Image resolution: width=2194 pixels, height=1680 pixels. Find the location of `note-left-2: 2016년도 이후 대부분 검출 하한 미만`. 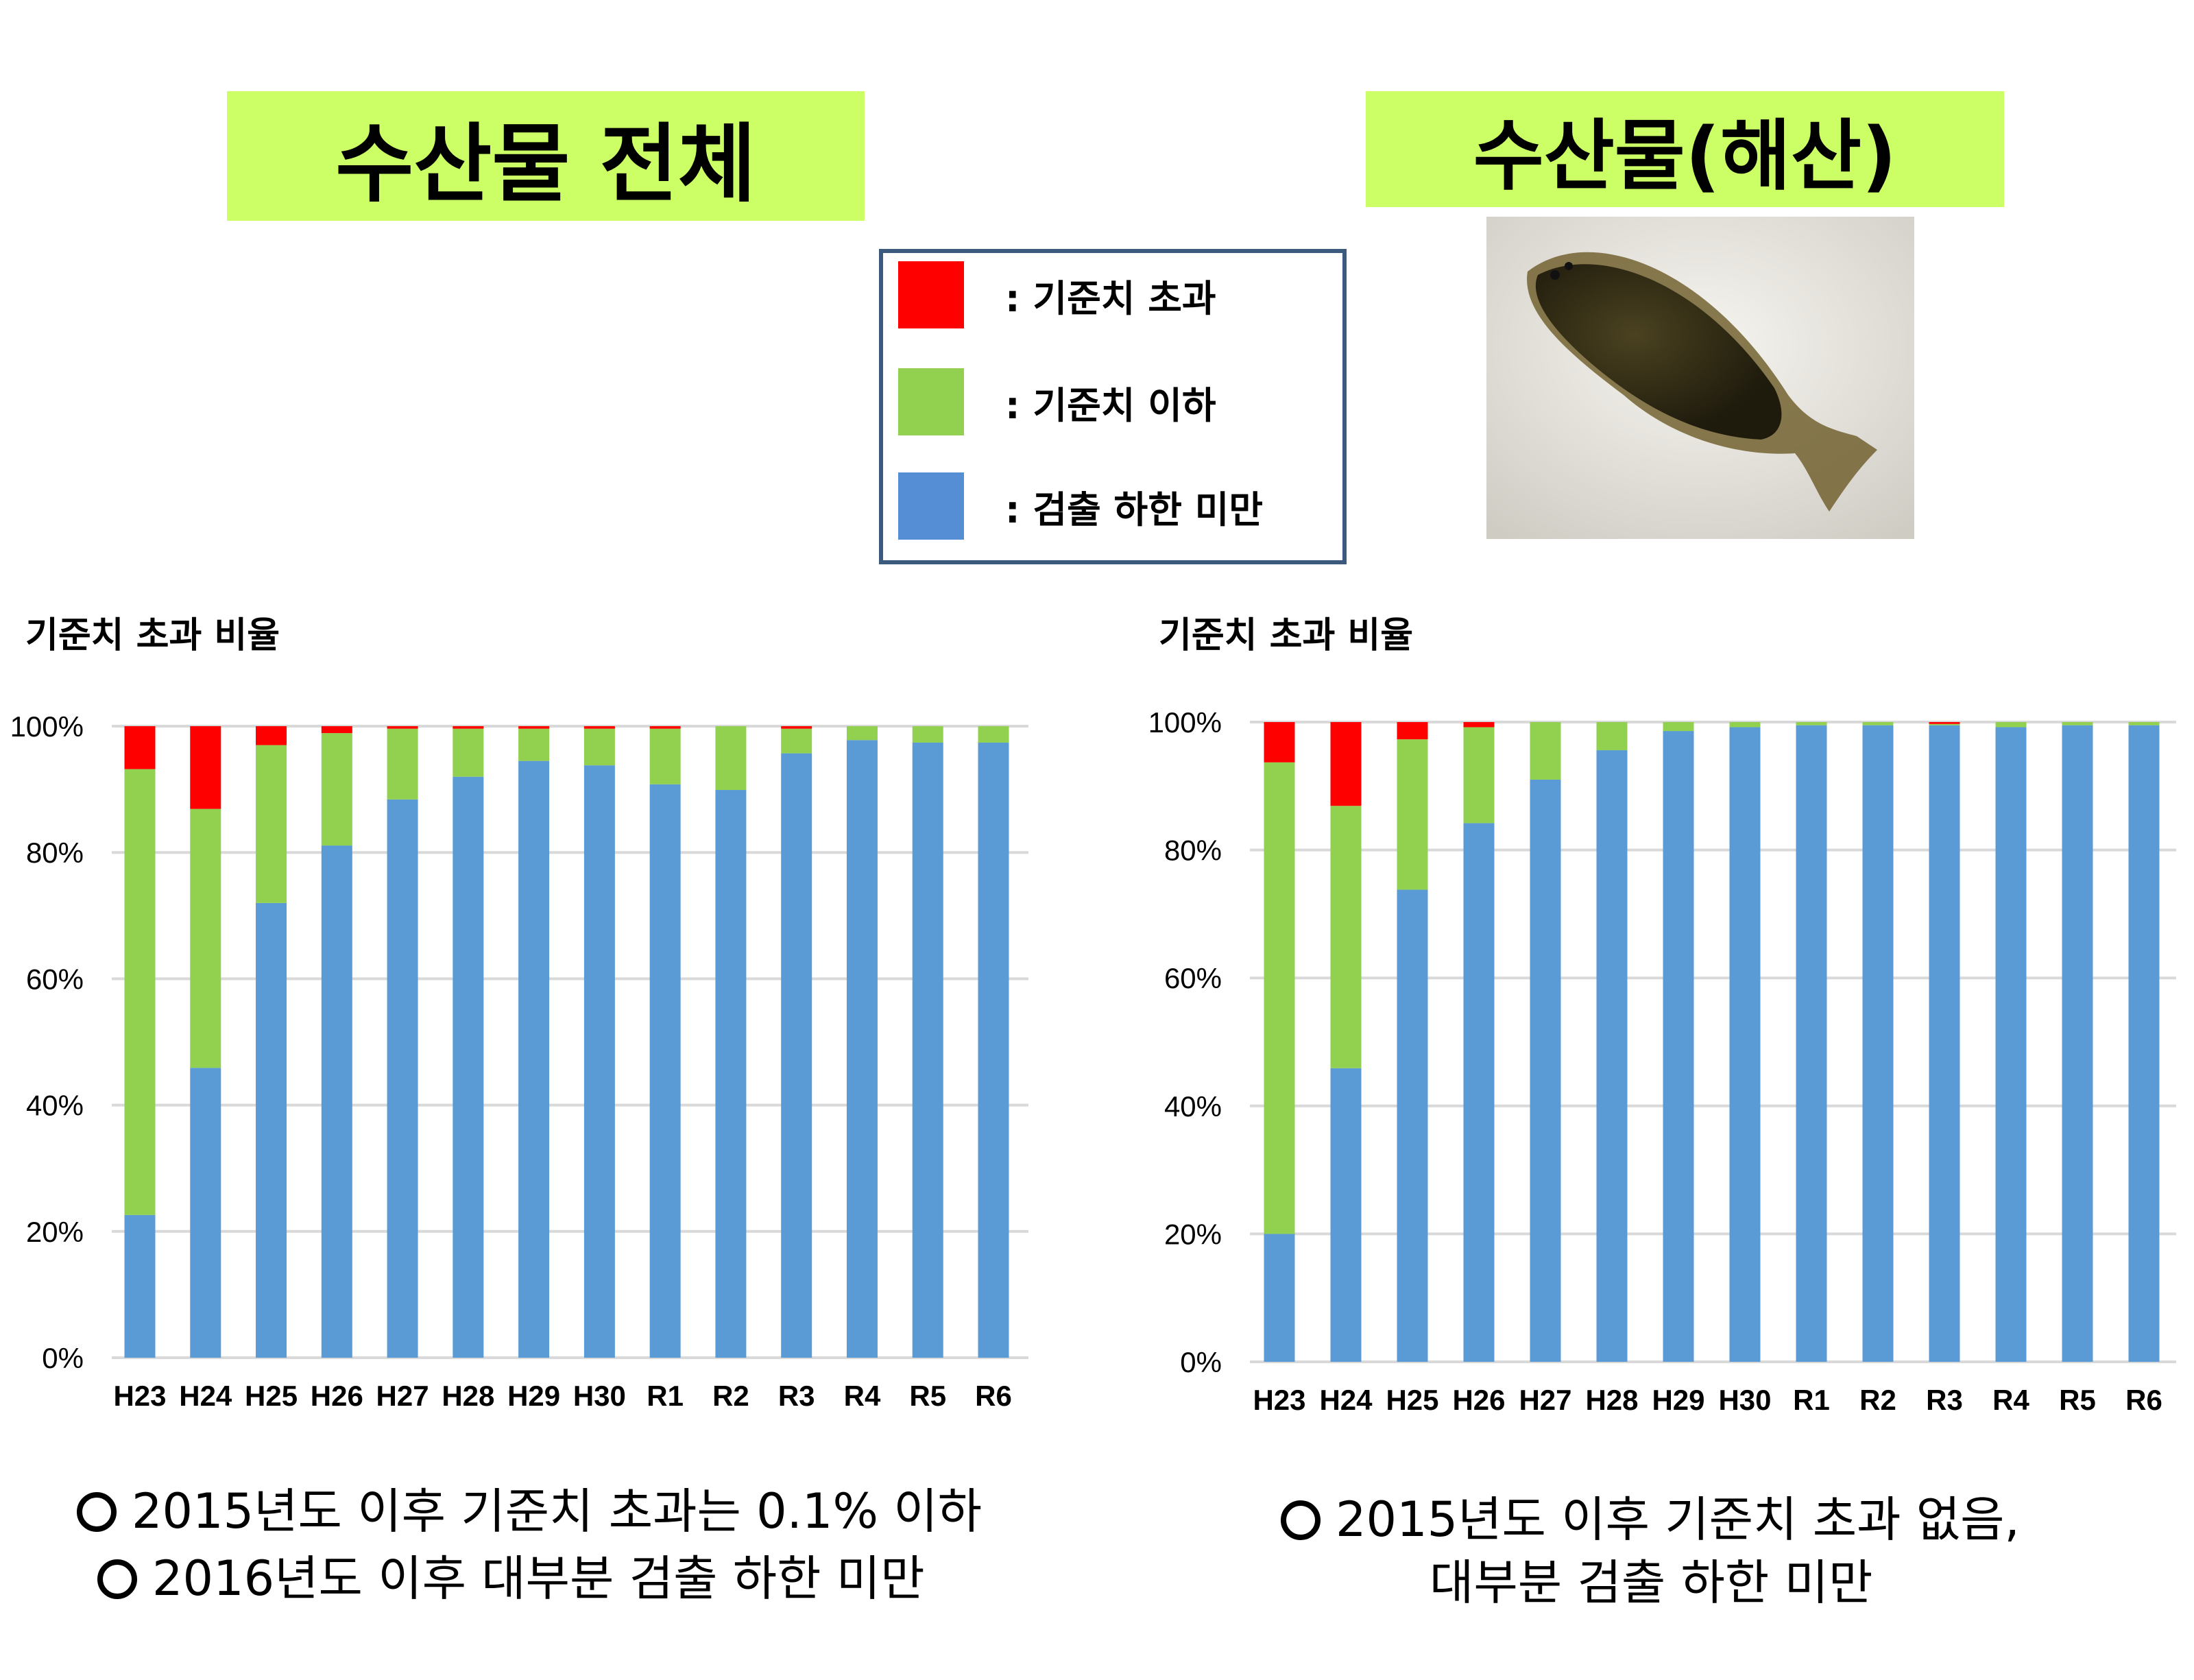

note-left-2: 2016년도 이후 대부분 검출 하한 미만 is located at coordinates (511, 1574).